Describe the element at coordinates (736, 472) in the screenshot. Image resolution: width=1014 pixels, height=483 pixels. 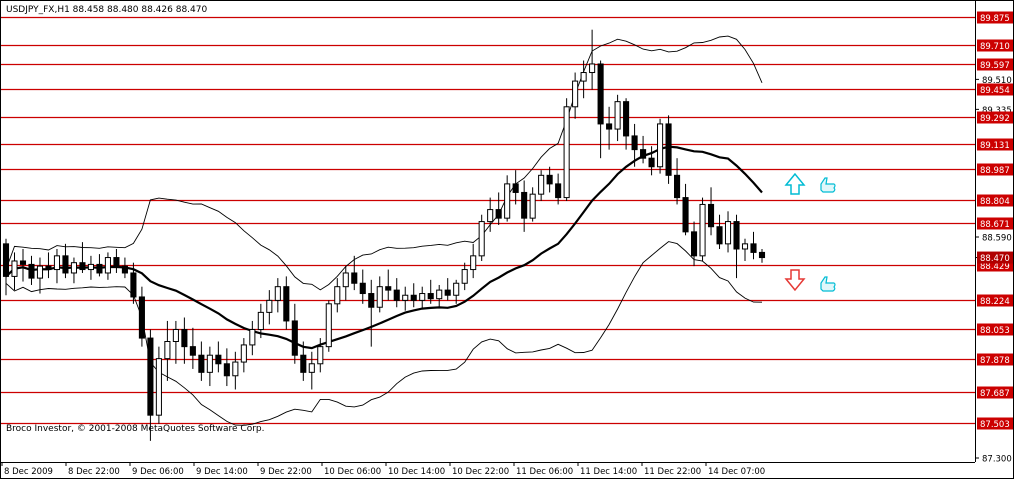
I see `time-tick-label: 14 Dec 07:00` at that location.